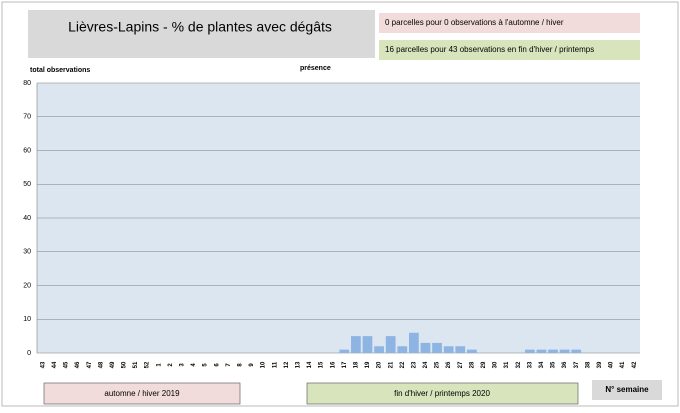 The height and width of the screenshot is (413, 680). I want to click on x-tick-label: 27, so click(461, 364).